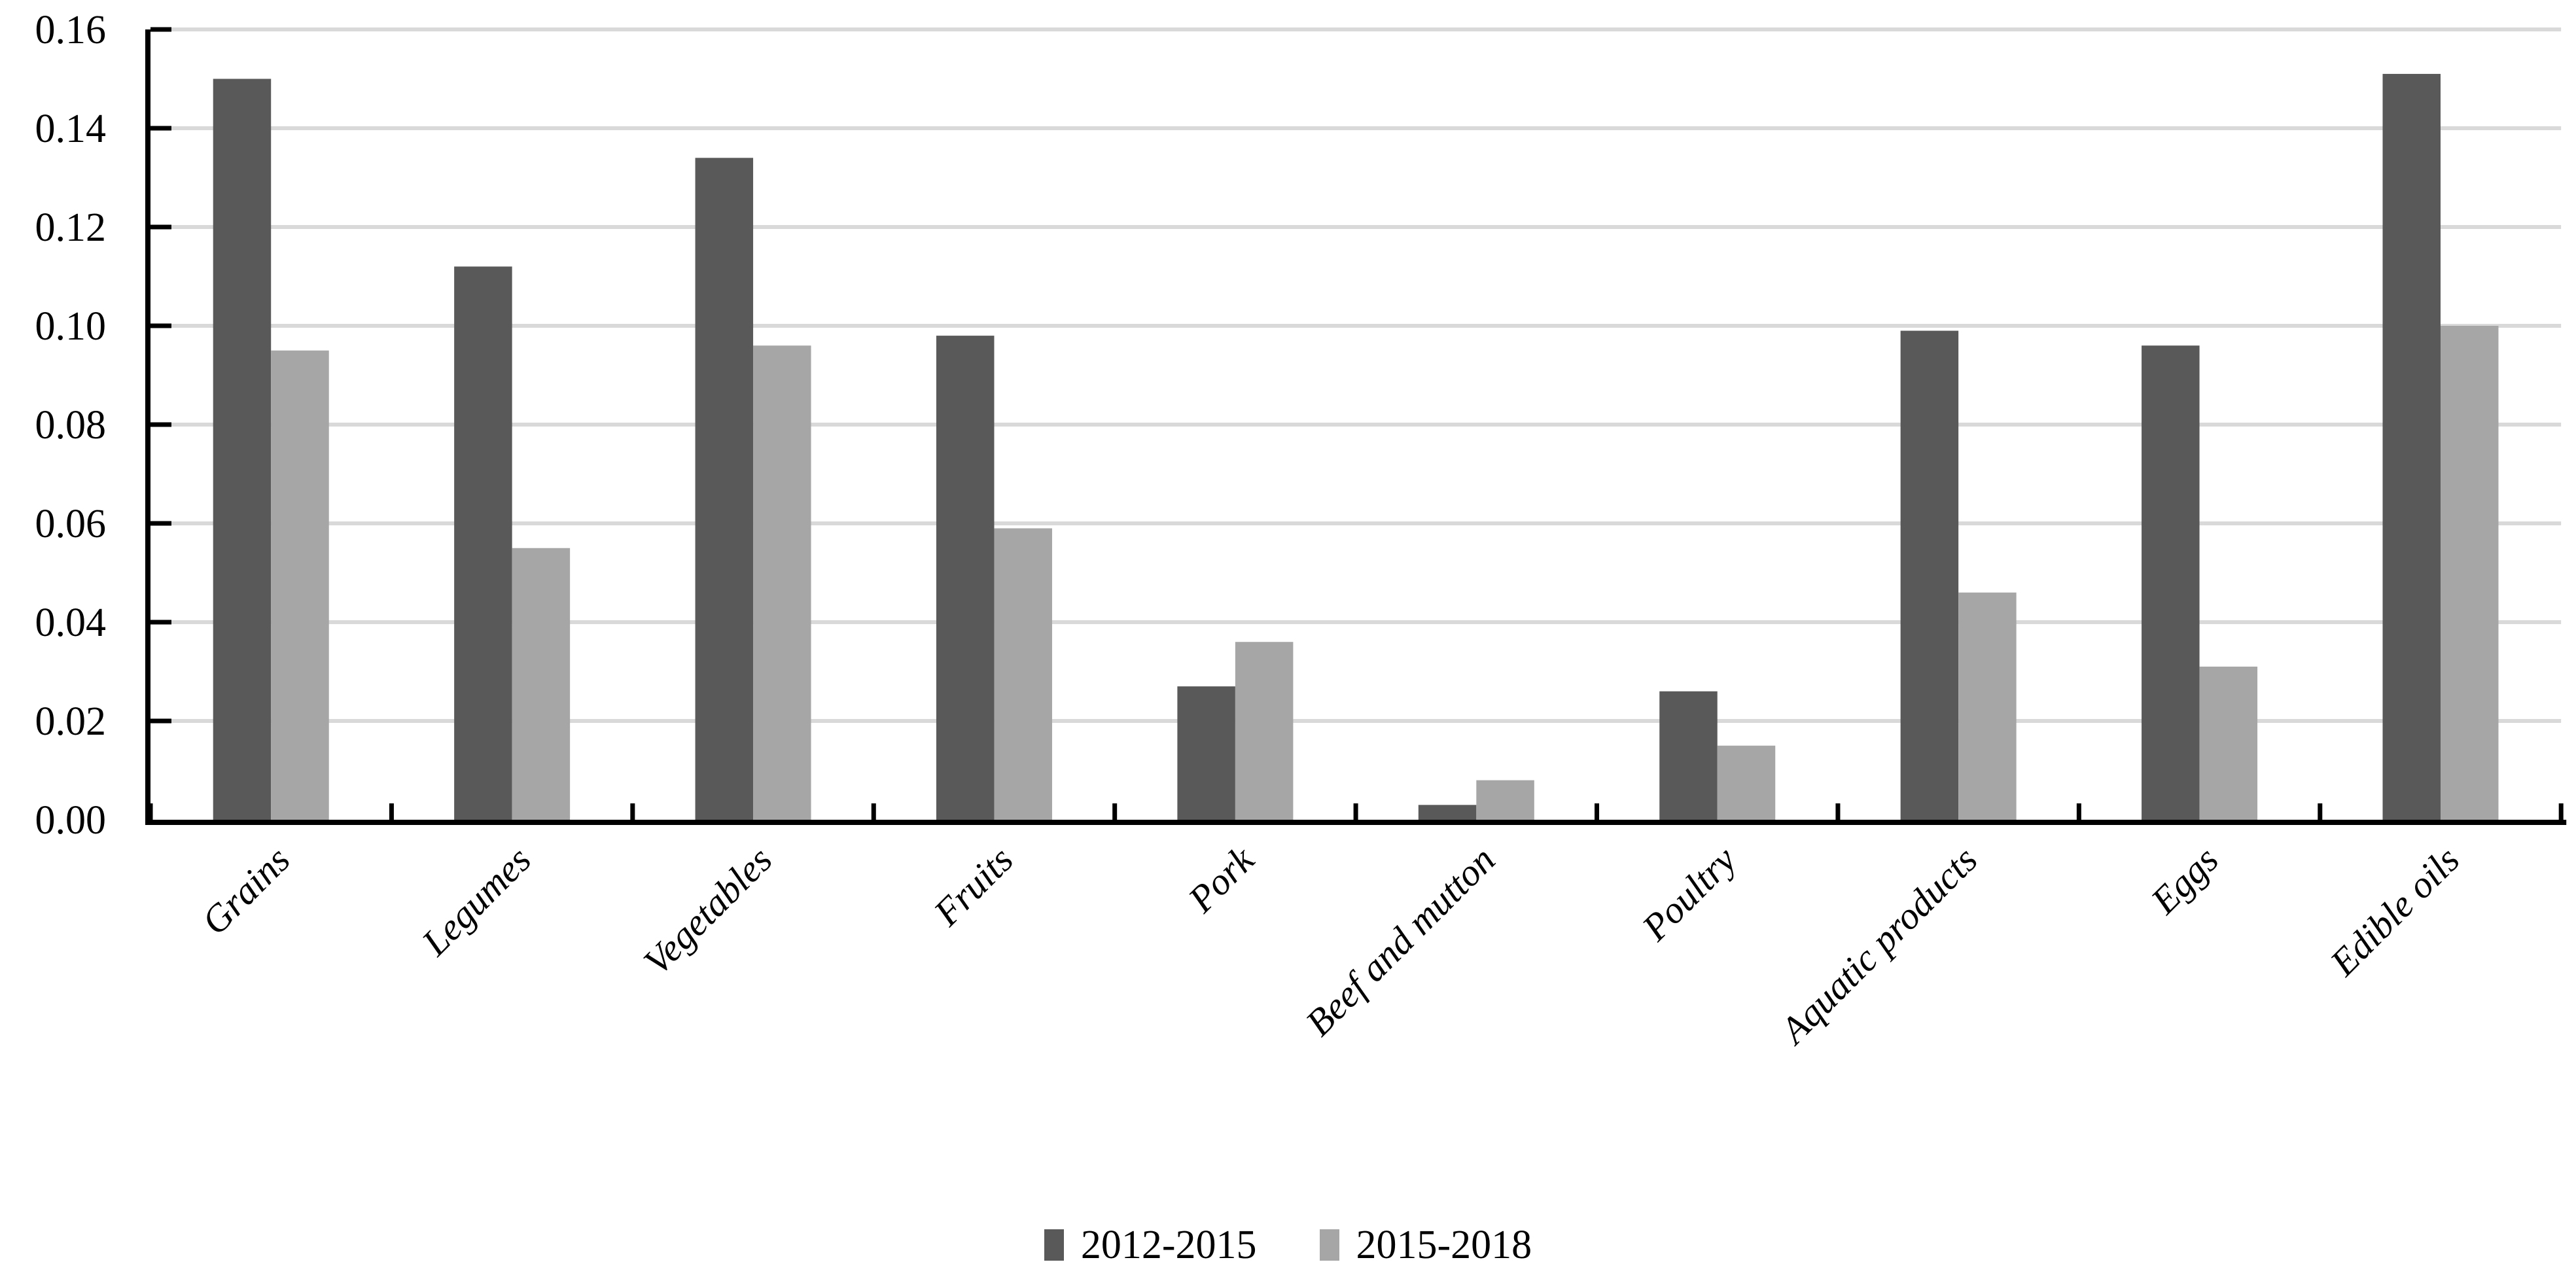  What do you see at coordinates (973, 886) in the screenshot?
I see `category-label: Fruits` at bounding box center [973, 886].